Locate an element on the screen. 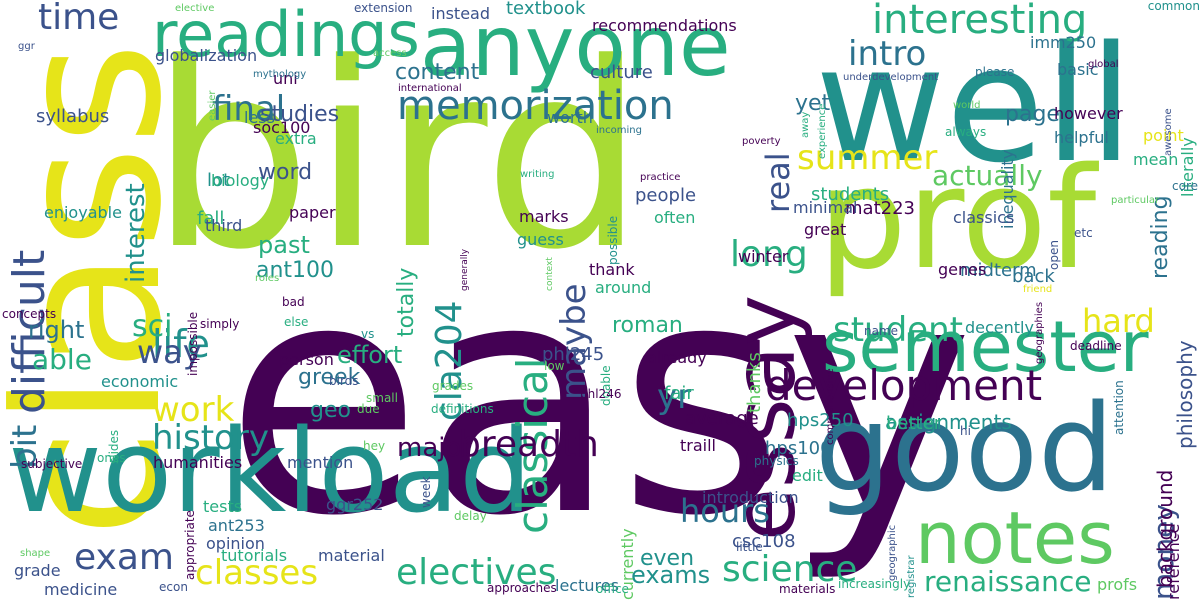 Image resolution: width=1200 pixels, height=600 pixels. cloud-word: interesting is located at coordinates (980, 21).